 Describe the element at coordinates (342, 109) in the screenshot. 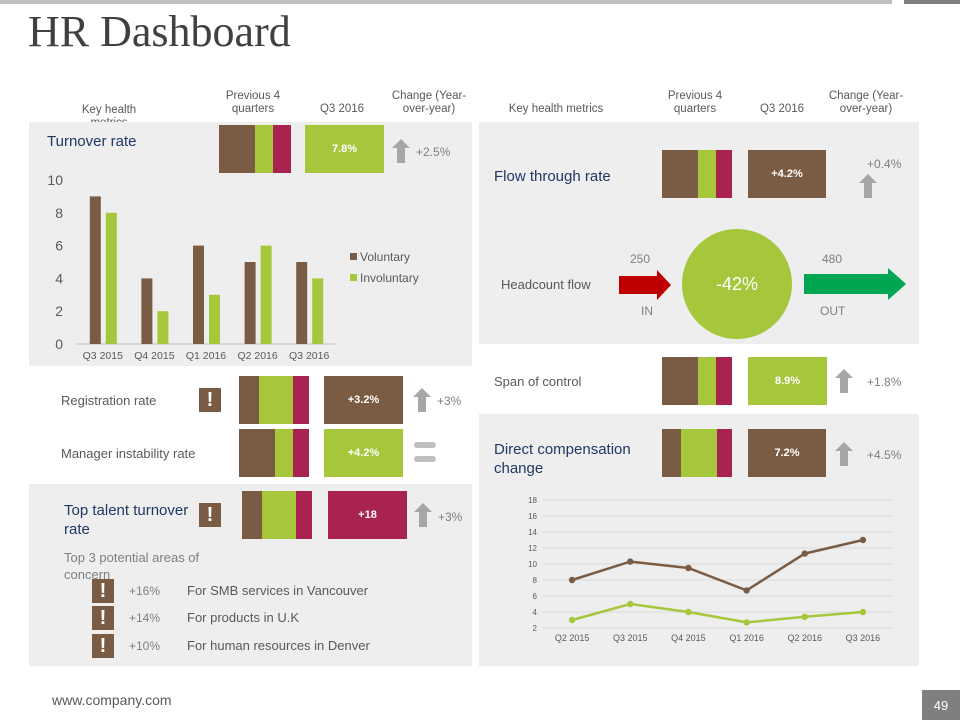

I see `header-q3-left: Q3 2016` at that location.